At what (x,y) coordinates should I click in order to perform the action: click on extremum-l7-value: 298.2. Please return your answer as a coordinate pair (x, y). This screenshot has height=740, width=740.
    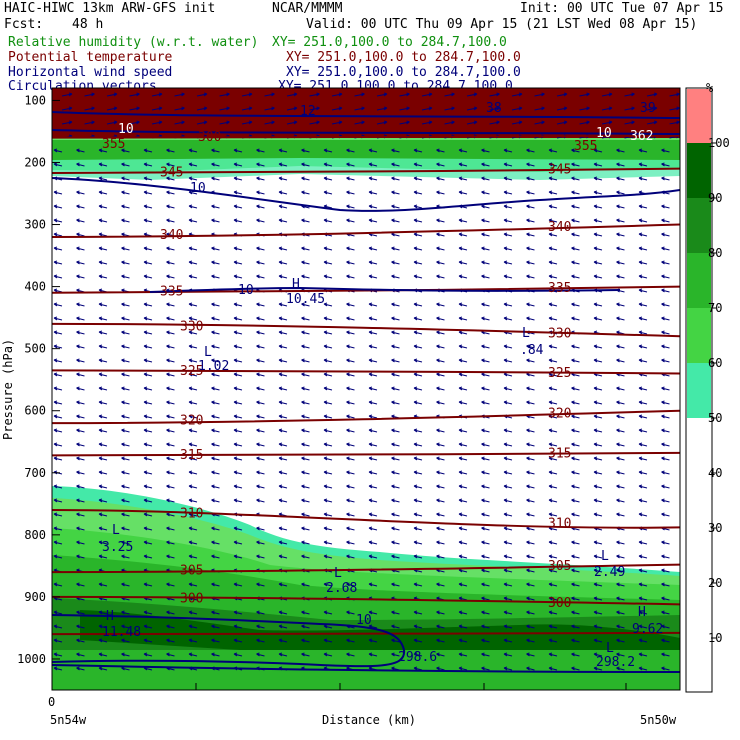
    Looking at the image, I should click on (615, 662).